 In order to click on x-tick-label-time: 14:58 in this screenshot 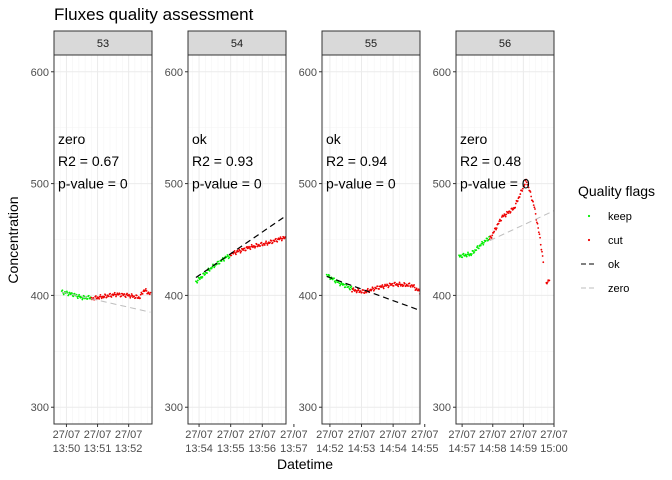, I will do `click(493, 449)`.